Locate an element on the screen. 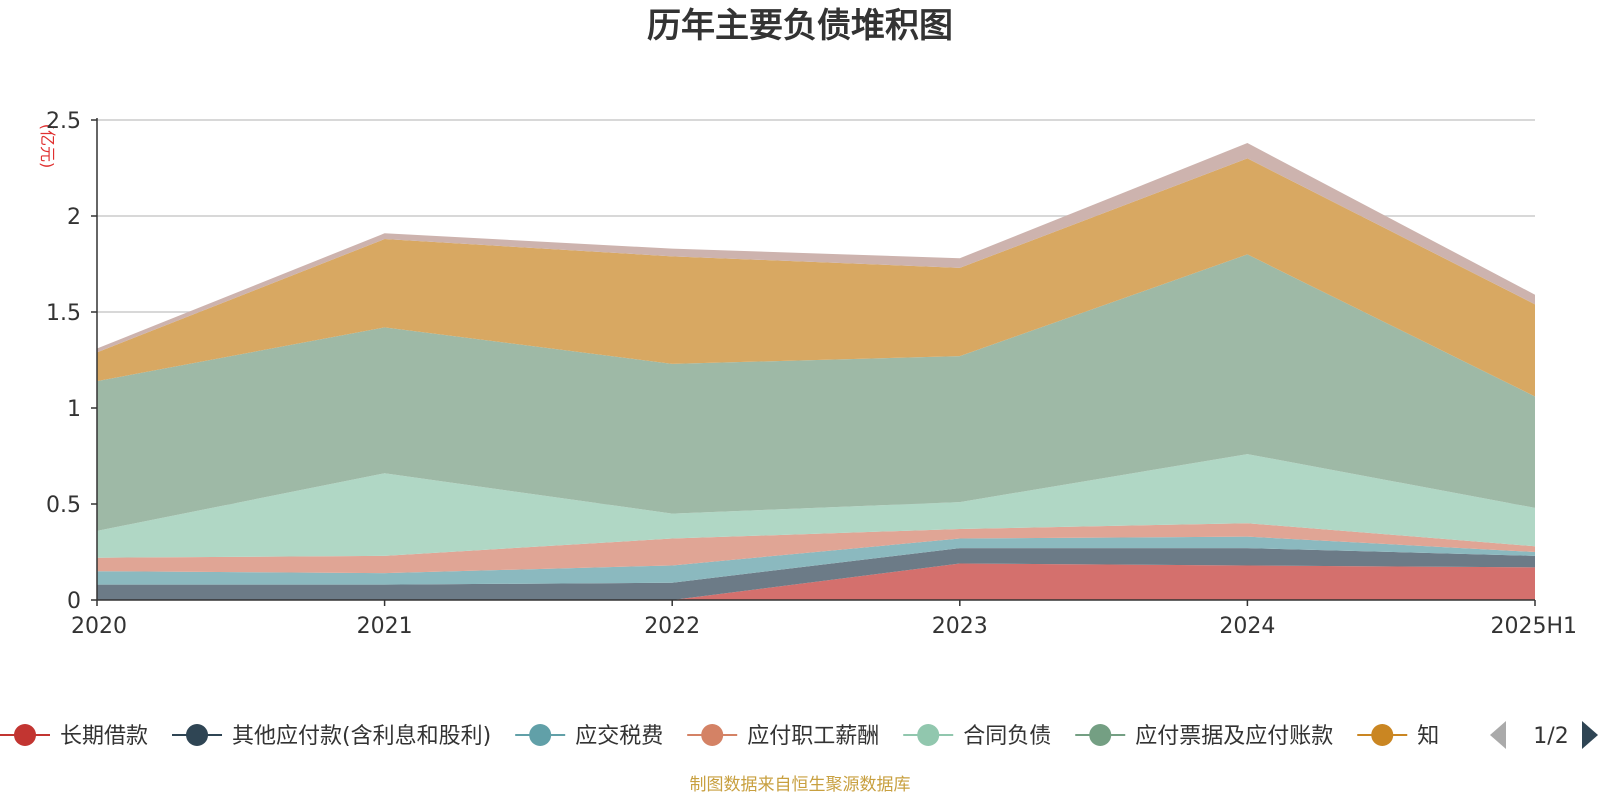 The image size is (1600, 800). legend-label: 长期借款 is located at coordinates (104, 736).